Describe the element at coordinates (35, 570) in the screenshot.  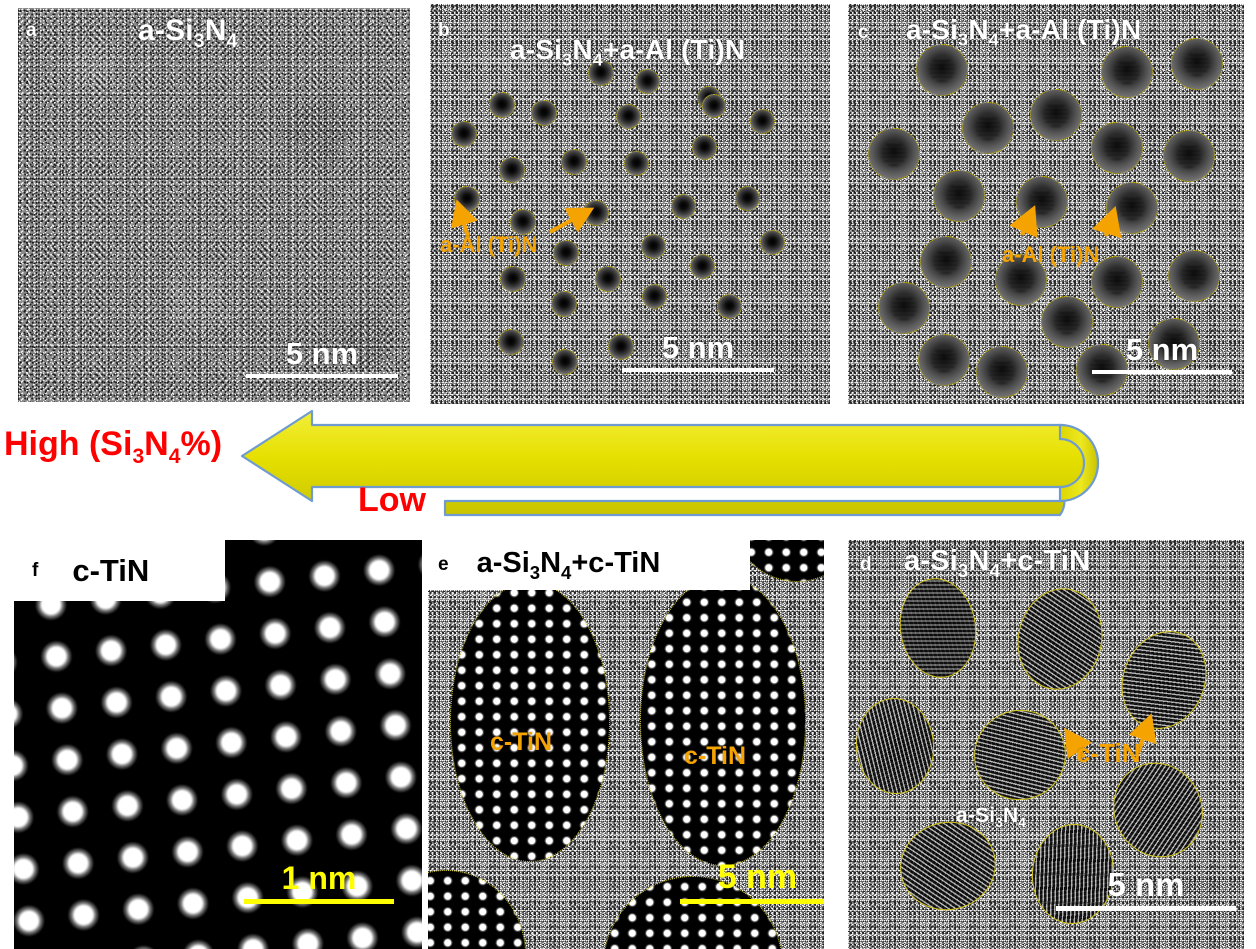
I see `panel-f-letter: f` at that location.